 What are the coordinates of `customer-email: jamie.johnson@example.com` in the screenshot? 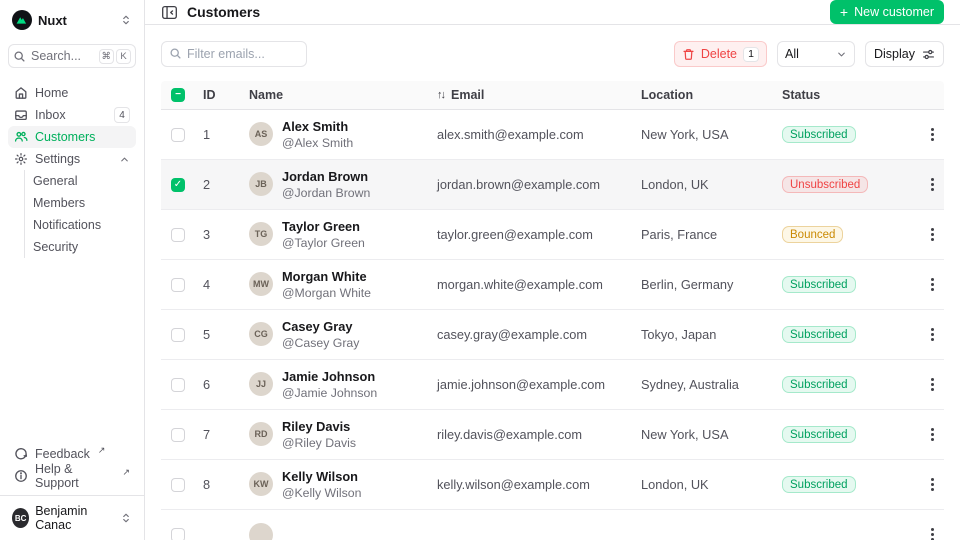 It's located at (521, 384).